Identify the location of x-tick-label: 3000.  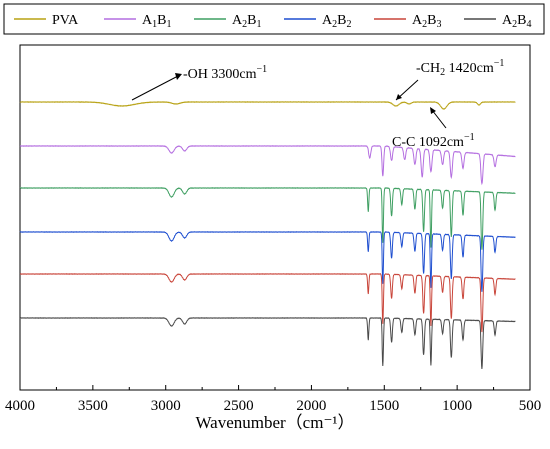
(166, 406).